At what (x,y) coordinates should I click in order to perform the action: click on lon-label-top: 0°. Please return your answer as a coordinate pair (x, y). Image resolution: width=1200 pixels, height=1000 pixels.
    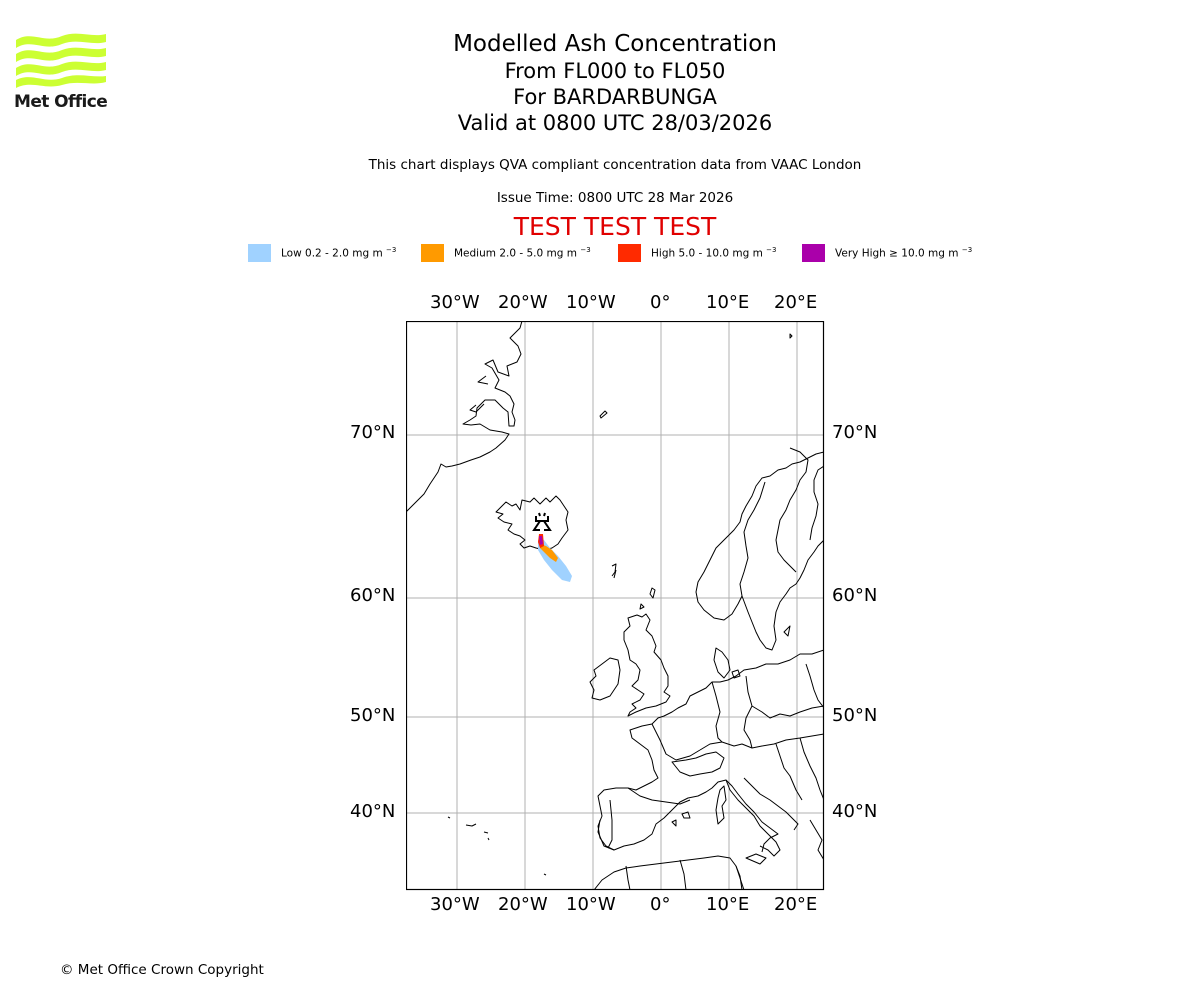
    Looking at the image, I should click on (660, 302).